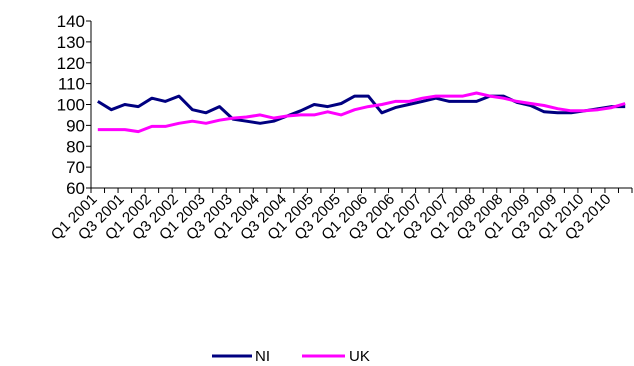  I want to click on series-layer, so click(361, 112).